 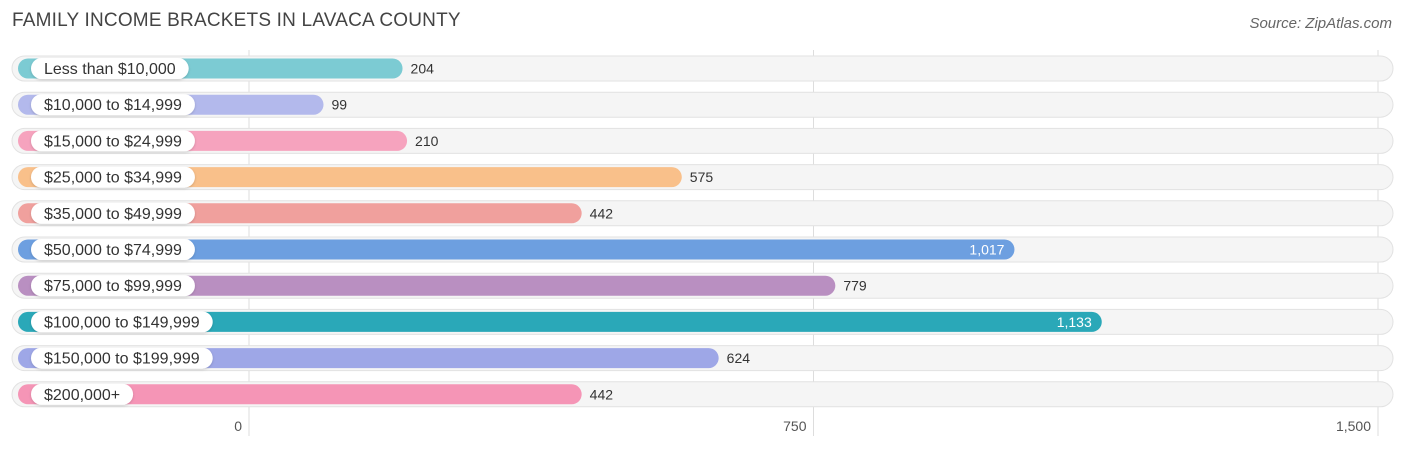 I want to click on source-label: Source: ZipAtlas.com, so click(x=1320, y=23).